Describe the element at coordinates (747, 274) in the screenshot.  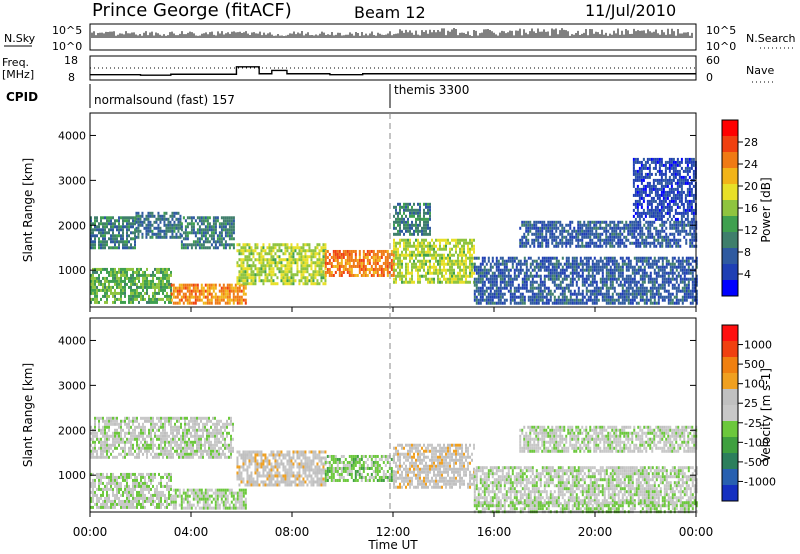
I see `power-cbar-tick-label: 4` at that location.